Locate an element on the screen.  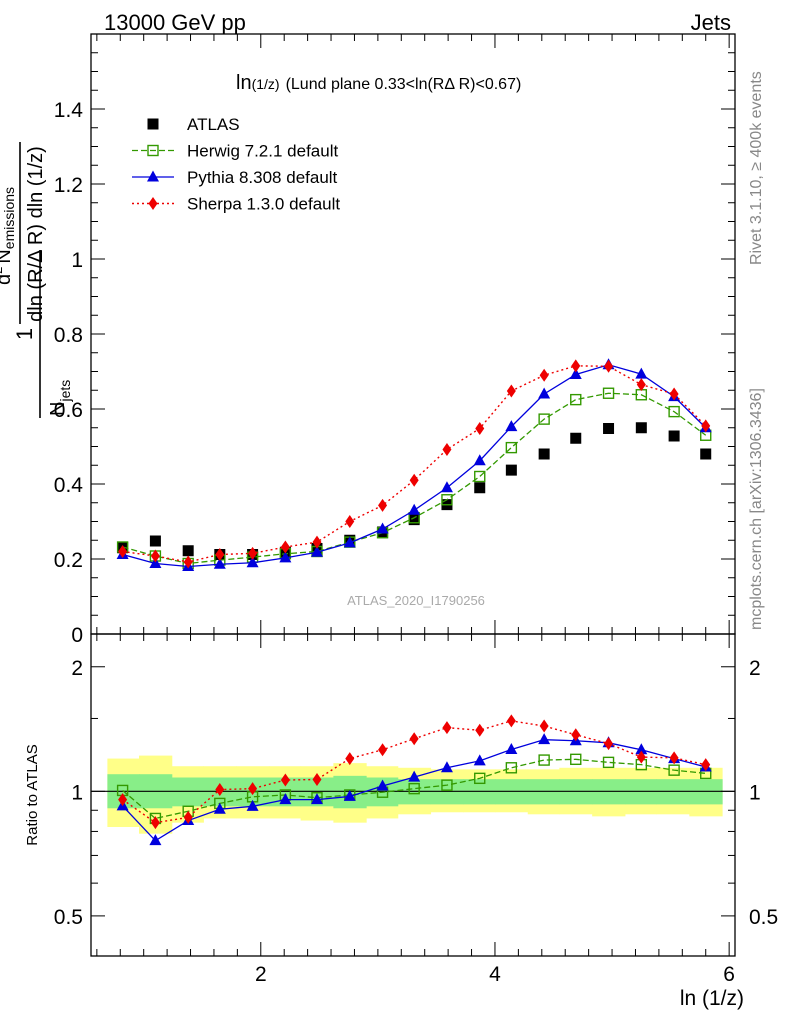
ratio-series-sherpa is located at coordinates (414, 772).